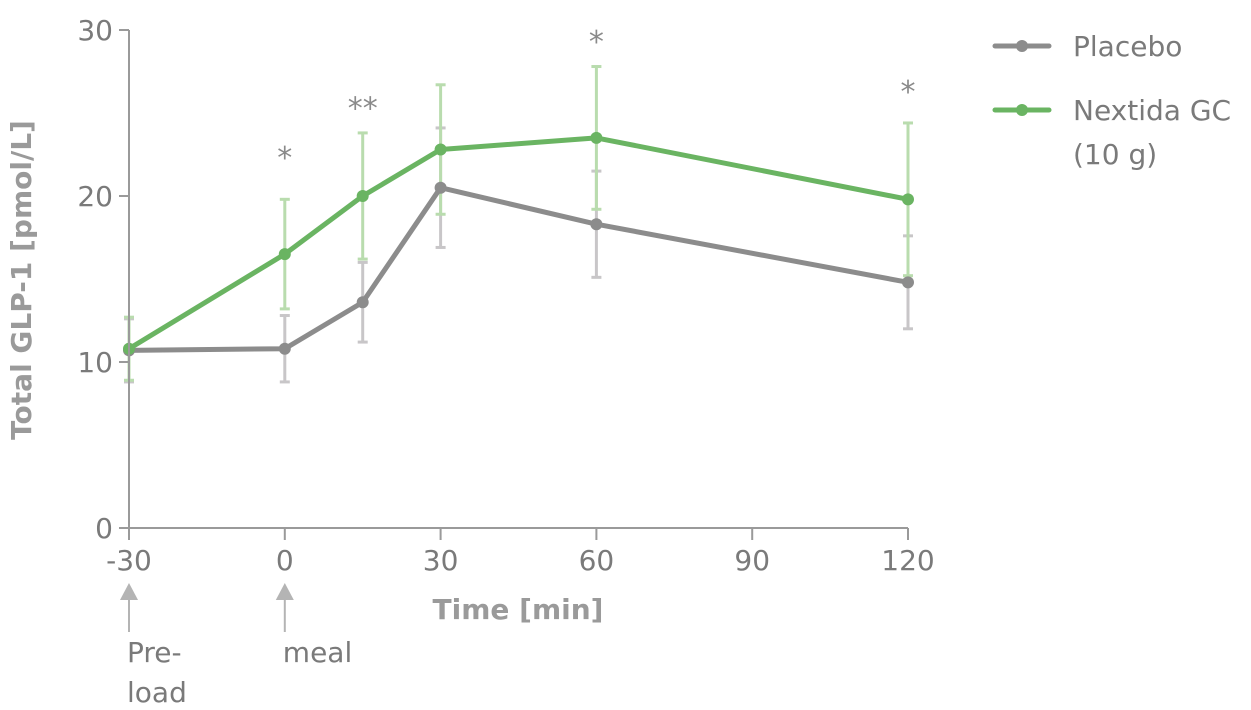 This screenshot has height=710, width=1251. Describe the element at coordinates (518, 269) in the screenshot. I see `series-0-line` at that location.